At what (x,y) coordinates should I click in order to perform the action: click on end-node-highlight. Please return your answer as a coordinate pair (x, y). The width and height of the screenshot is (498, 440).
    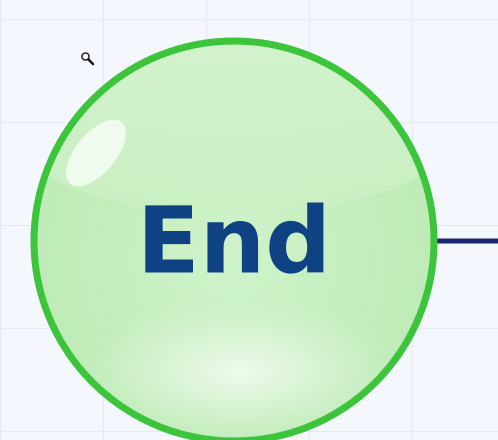
    Looking at the image, I should click on (96, 153).